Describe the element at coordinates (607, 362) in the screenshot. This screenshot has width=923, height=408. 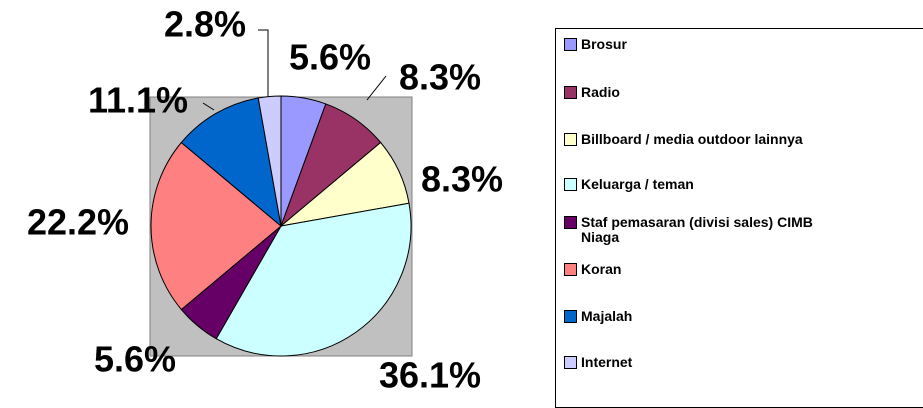
I see `legend-label: Internet` at that location.